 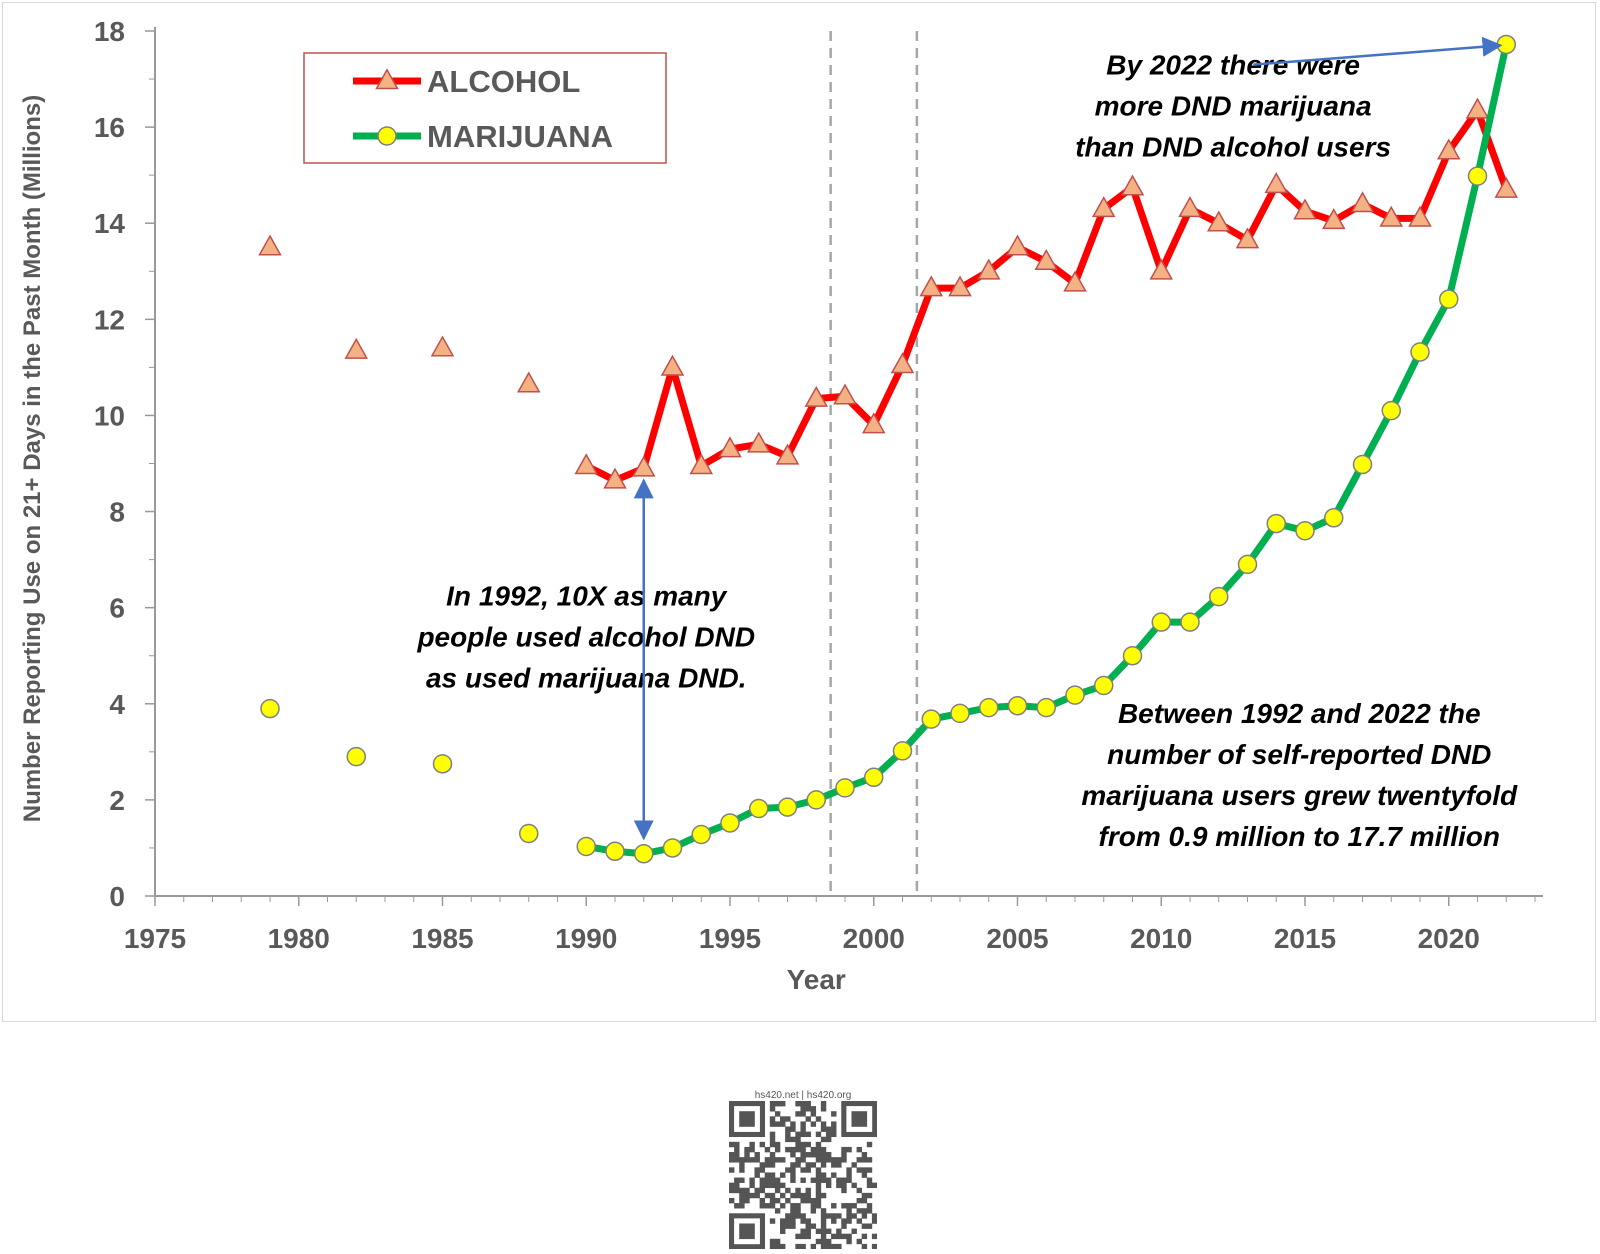 I want to click on x-tick-label: 1985, so click(x=442, y=938).